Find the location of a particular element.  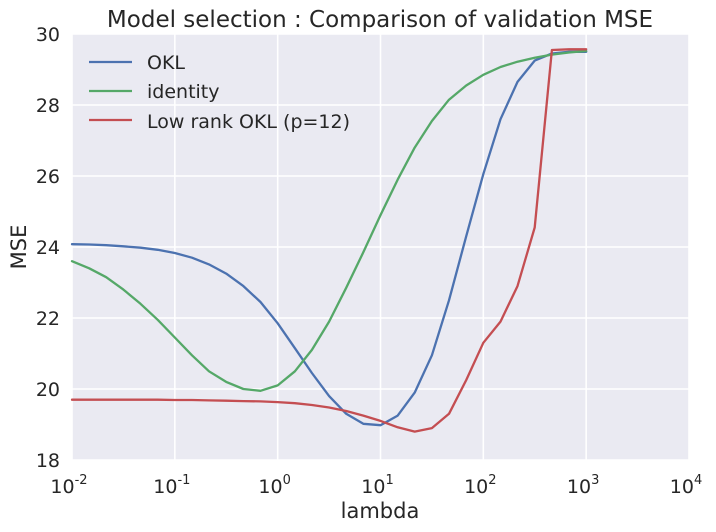

legend-label-okl: OKL is located at coordinates (166, 63).